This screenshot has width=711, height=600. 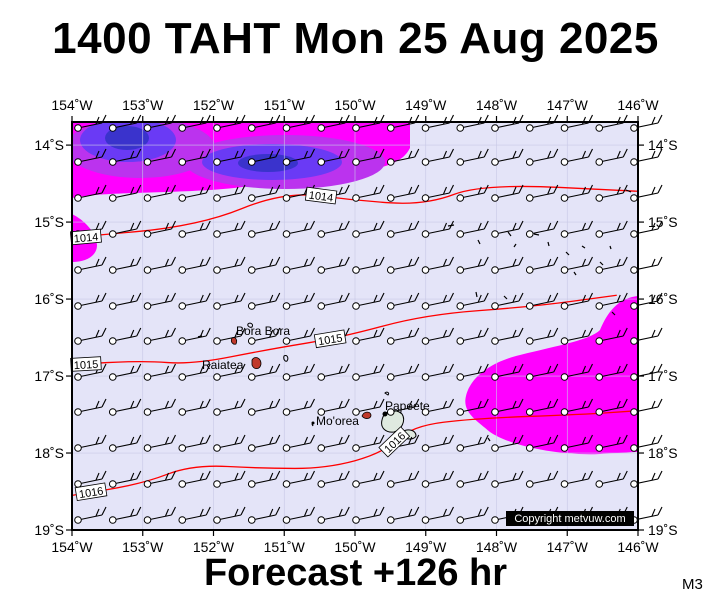 What do you see at coordinates (91, 493) in the screenshot?
I see `isobar-label-text: 1016` at bounding box center [91, 493].